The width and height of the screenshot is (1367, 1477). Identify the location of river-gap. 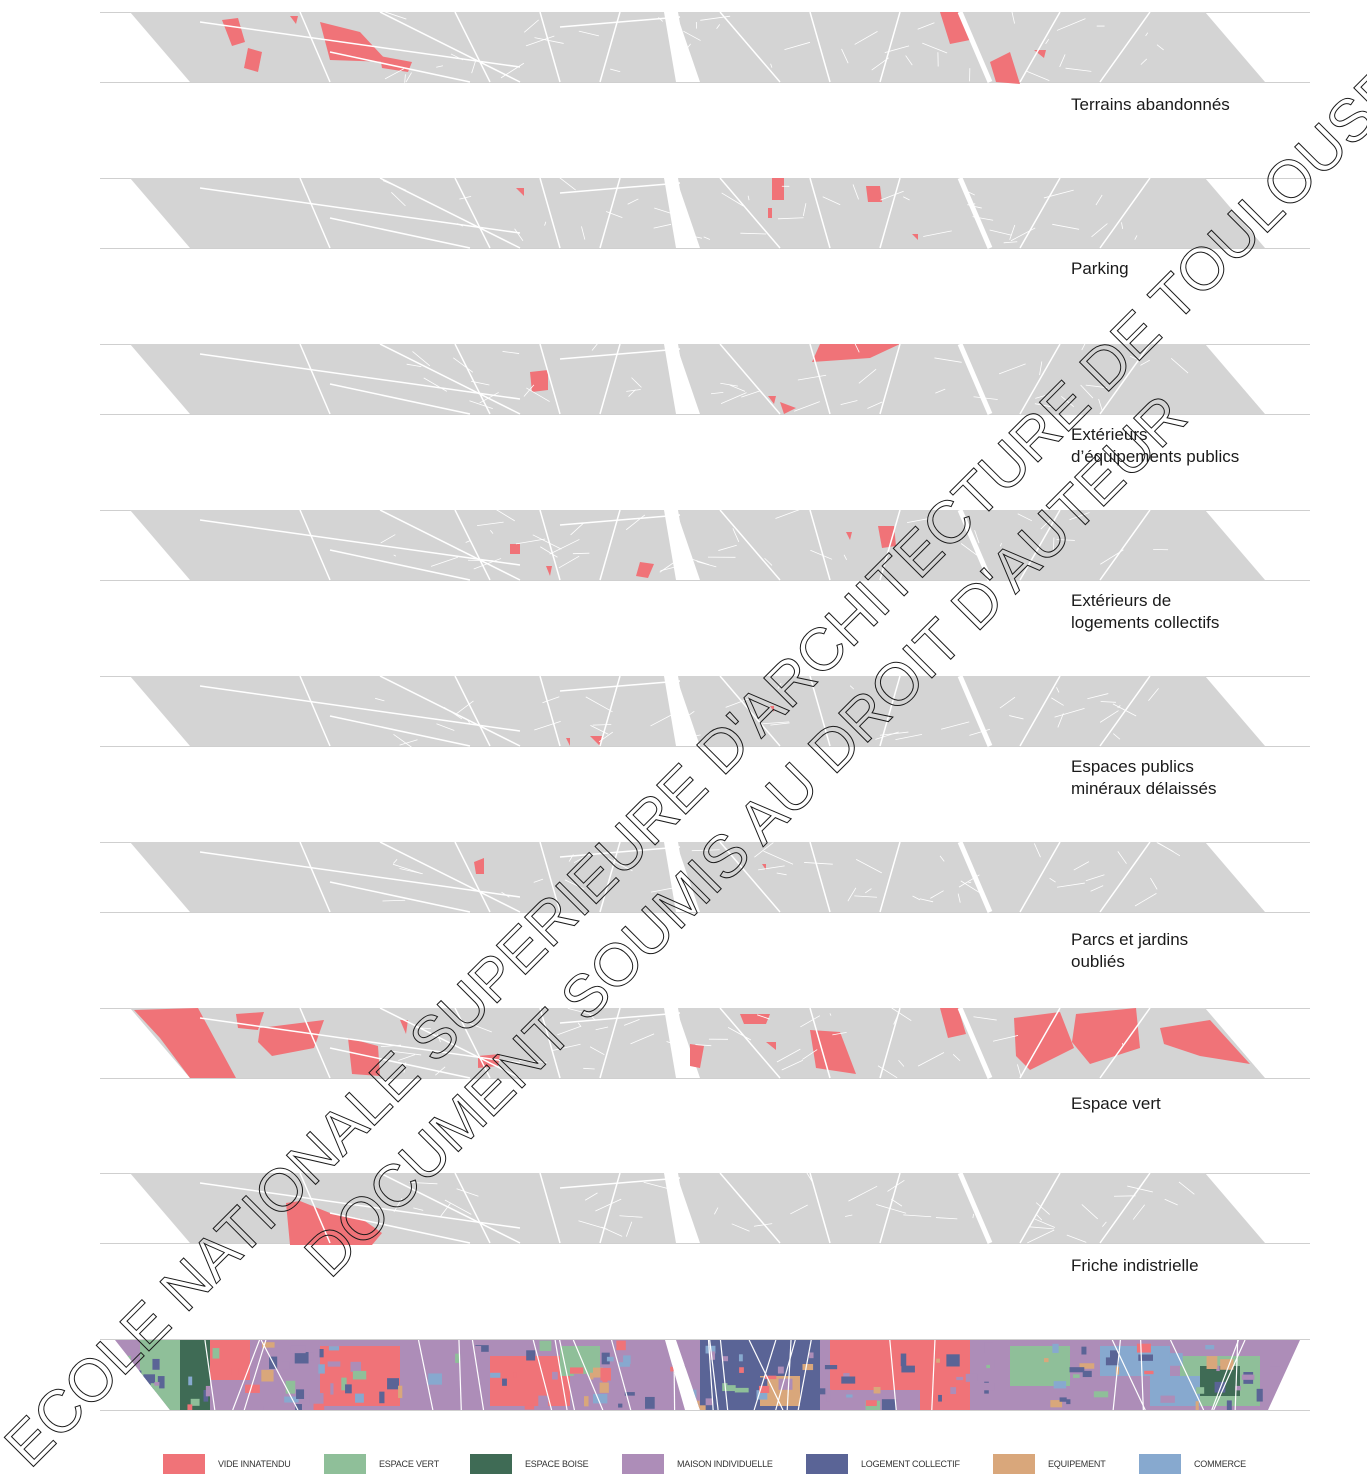
(677, 379).